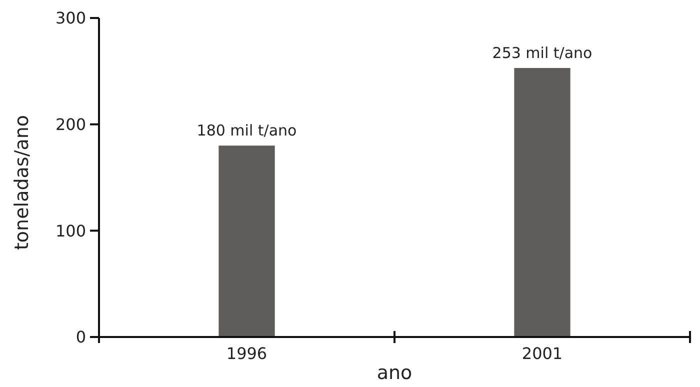  I want to click on data-label: 253 mil t/ano, so click(542, 53).